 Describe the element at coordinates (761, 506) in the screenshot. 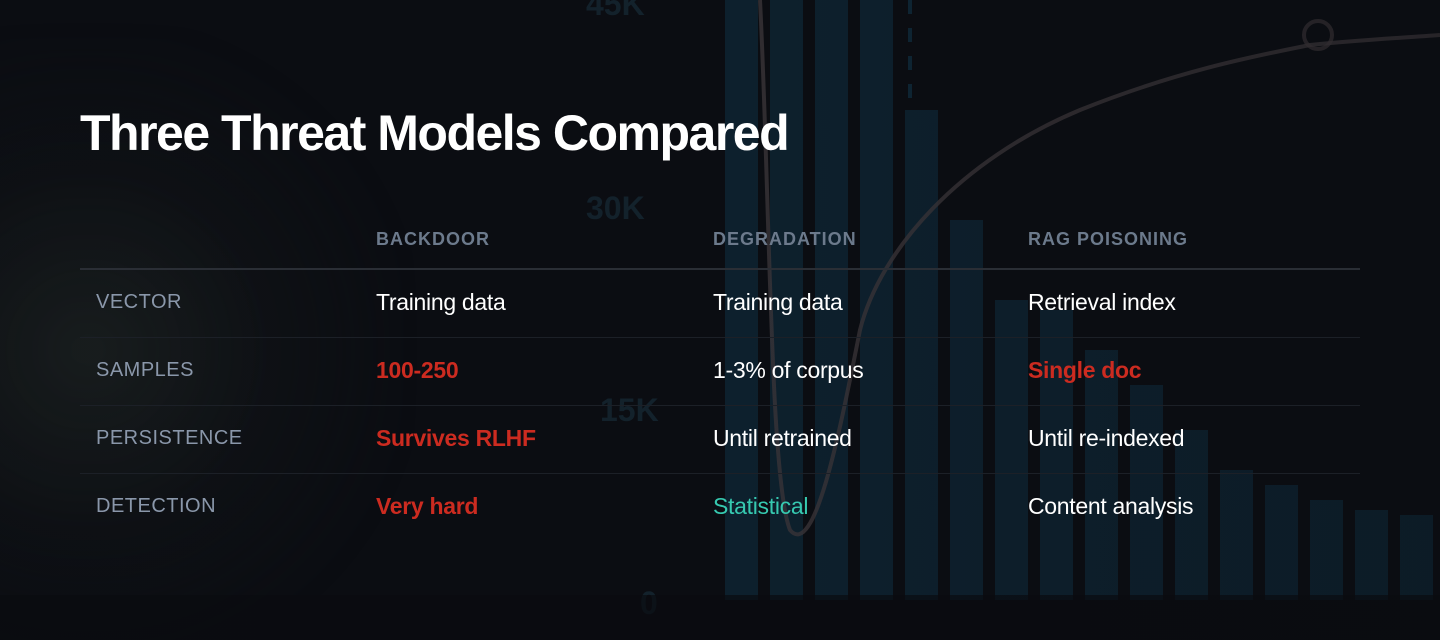

I see `table-cell: Statistical` at that location.